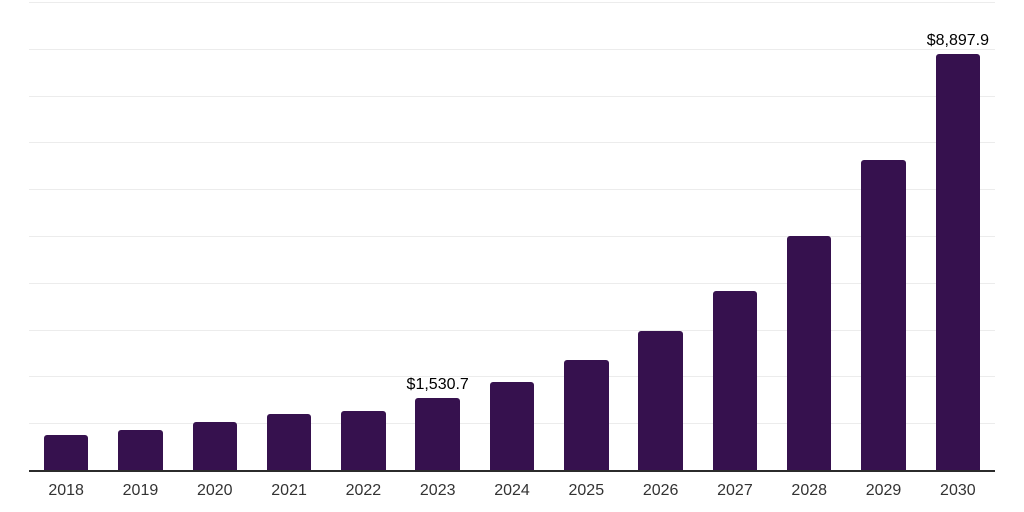  I want to click on x-tick-label-2024: 2024, so click(512, 490).